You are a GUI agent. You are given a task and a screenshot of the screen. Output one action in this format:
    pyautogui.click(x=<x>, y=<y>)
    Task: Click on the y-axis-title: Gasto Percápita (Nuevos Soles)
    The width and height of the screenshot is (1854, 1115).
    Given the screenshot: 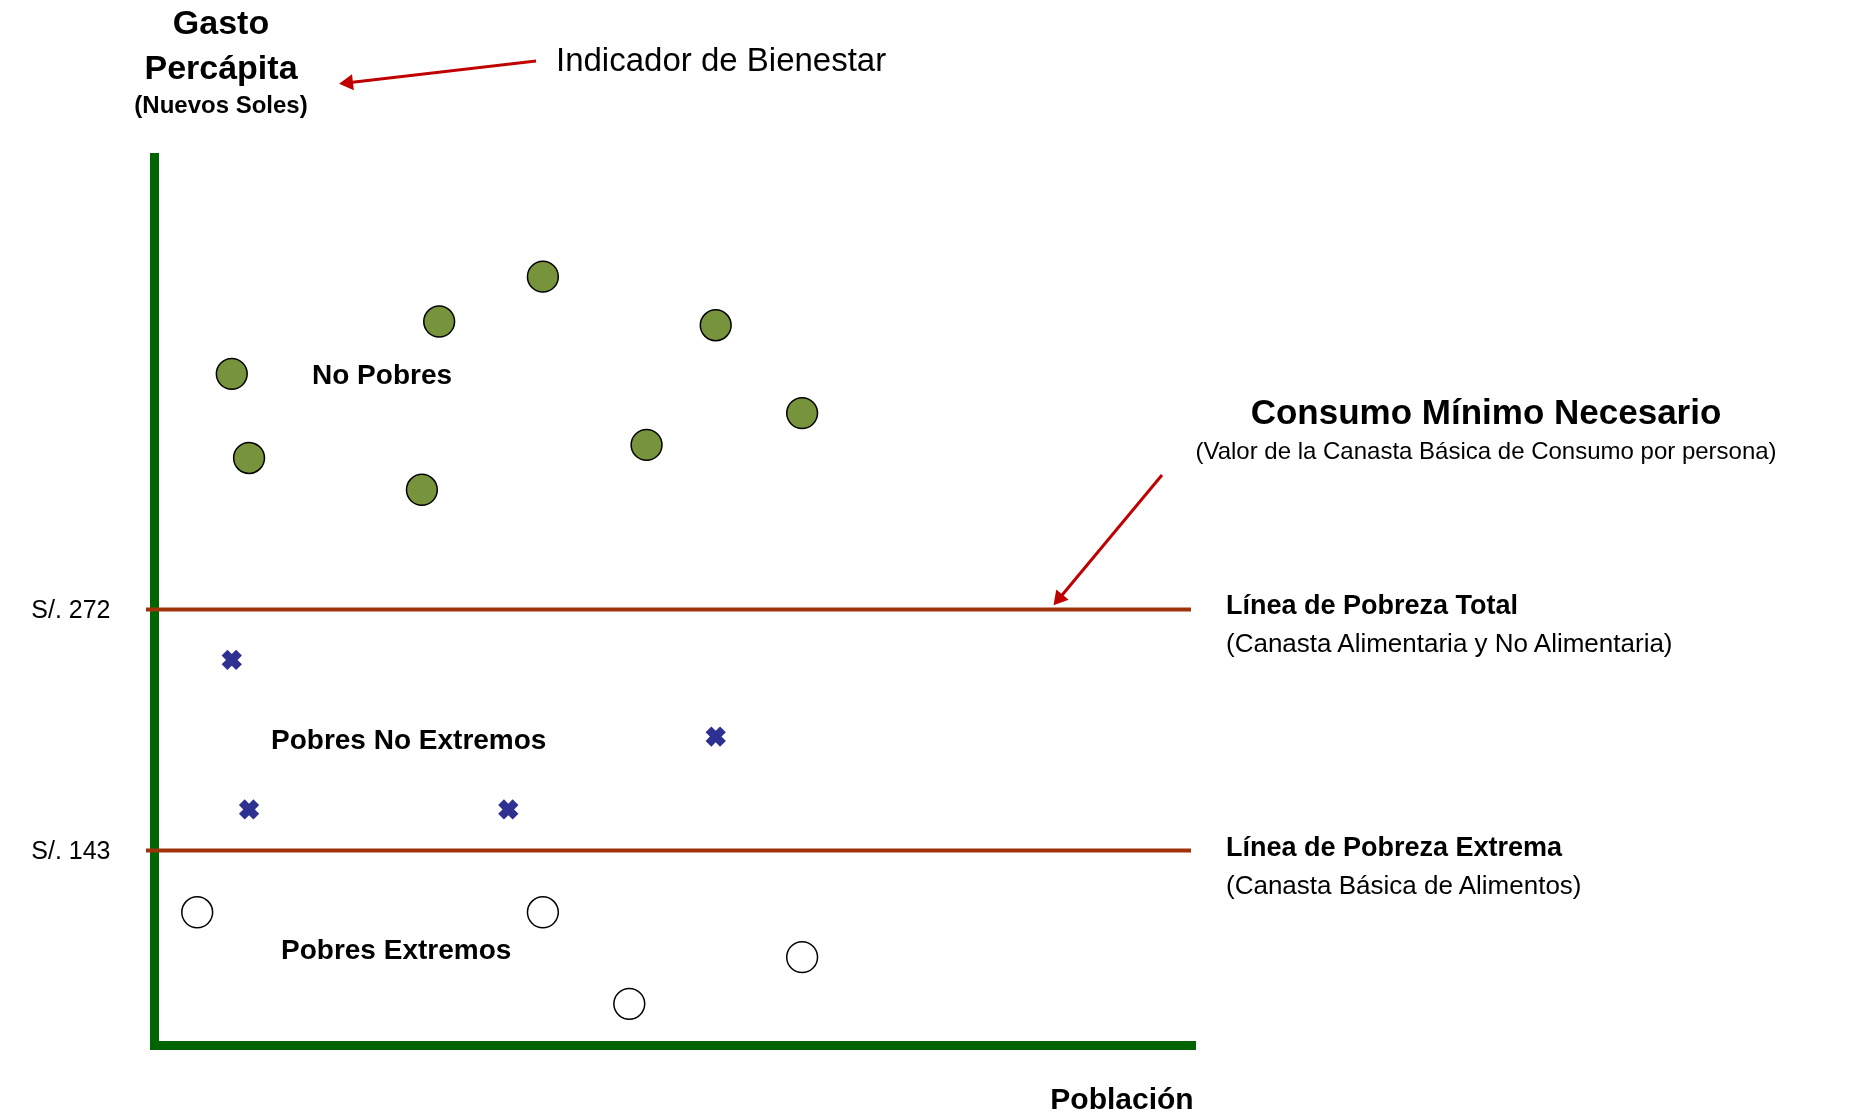 What is the action you would take?
    pyautogui.click(x=221, y=60)
    